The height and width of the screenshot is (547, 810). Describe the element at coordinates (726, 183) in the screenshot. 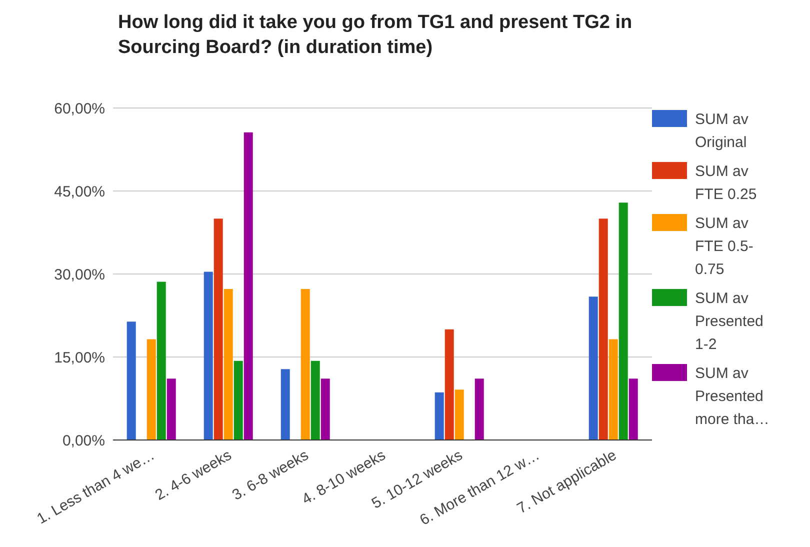

I see `legend-label: SUM av FTE 0.25` at that location.